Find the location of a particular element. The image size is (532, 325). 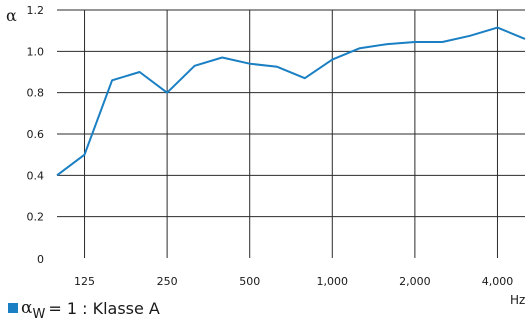

x-tick-label: 250 is located at coordinates (167, 281).